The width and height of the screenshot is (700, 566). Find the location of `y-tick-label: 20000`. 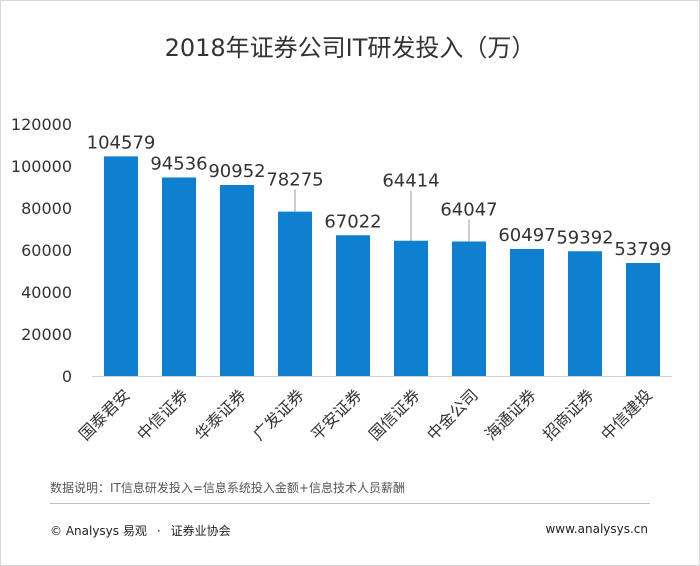

y-tick-label: 20000 is located at coordinates (46, 334).